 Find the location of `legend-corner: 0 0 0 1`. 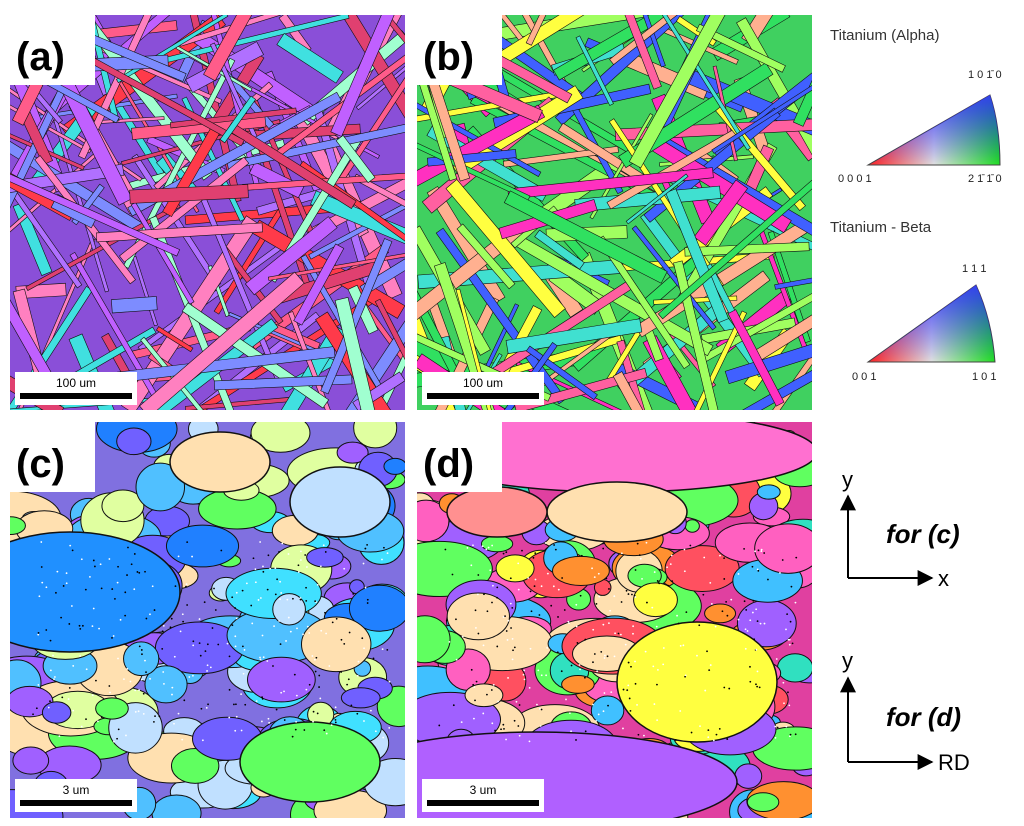

legend-corner: 0 0 0 1 is located at coordinates (855, 179).